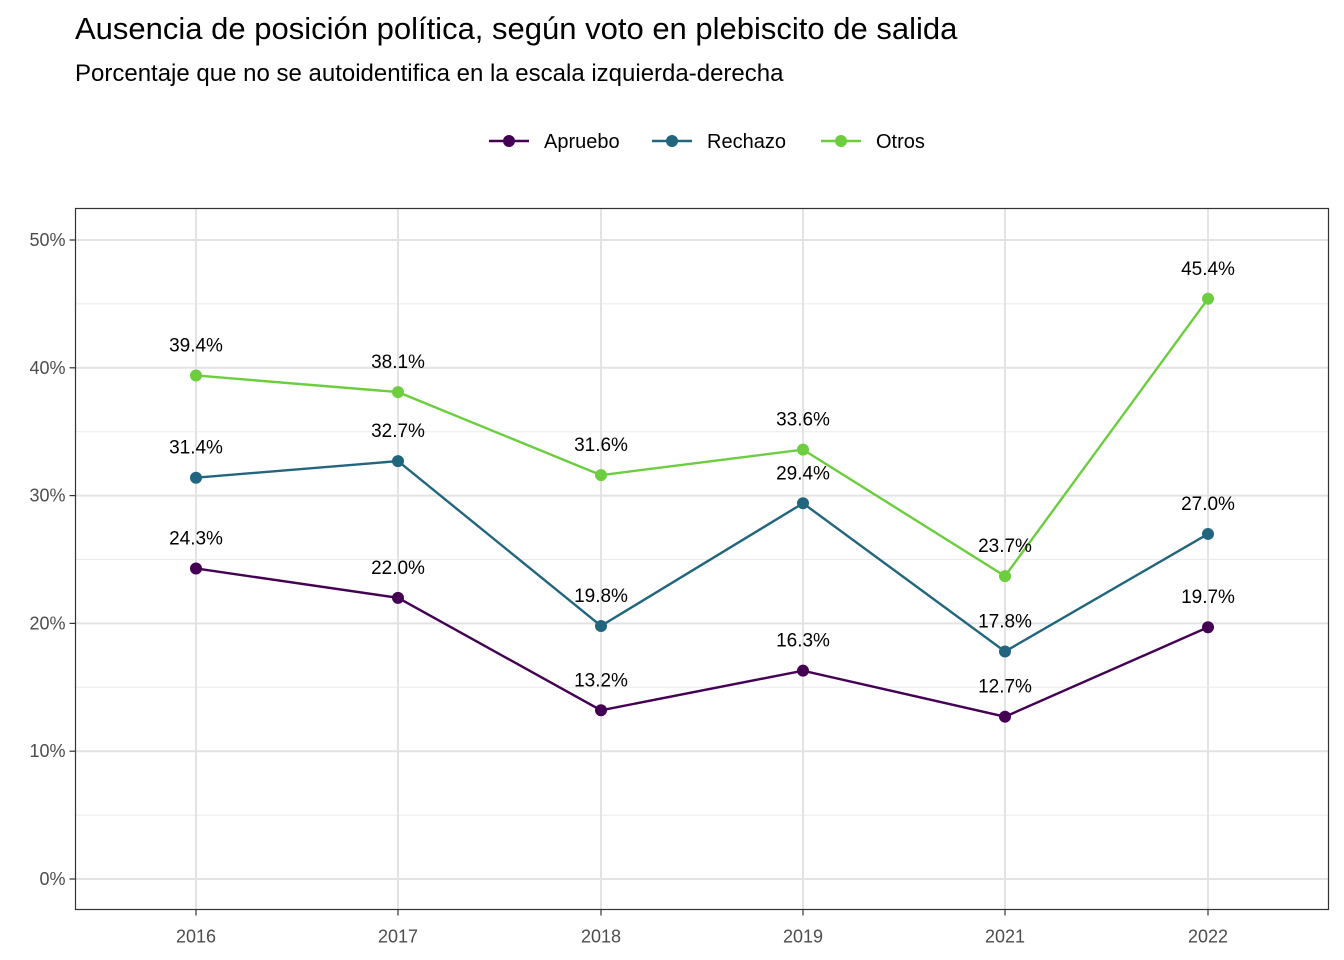 The width and height of the screenshot is (1344, 960). What do you see at coordinates (196, 448) in the screenshot?
I see `data-label-rechazo: 31.4%` at bounding box center [196, 448].